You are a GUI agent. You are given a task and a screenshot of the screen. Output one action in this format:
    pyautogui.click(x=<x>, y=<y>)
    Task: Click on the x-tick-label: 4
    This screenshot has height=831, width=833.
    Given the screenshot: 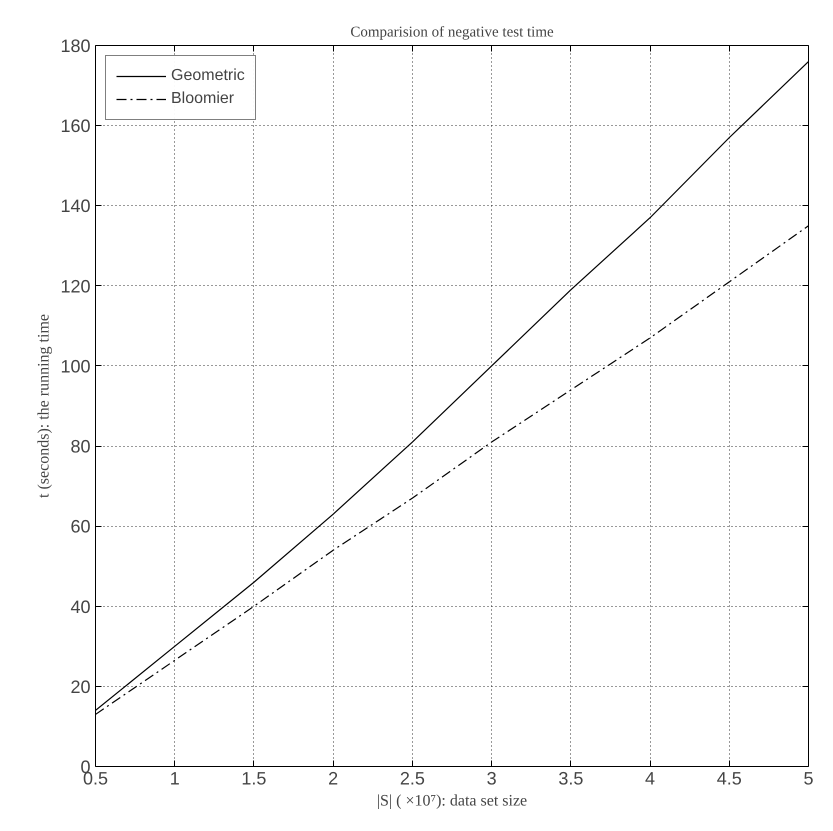 What is the action you would take?
    pyautogui.click(x=650, y=778)
    